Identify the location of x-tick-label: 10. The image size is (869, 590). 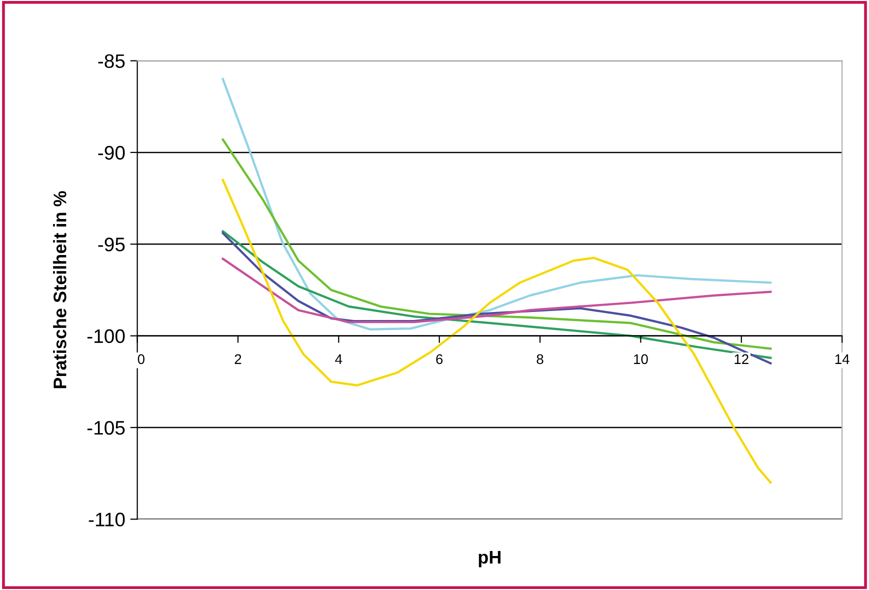
(641, 359).